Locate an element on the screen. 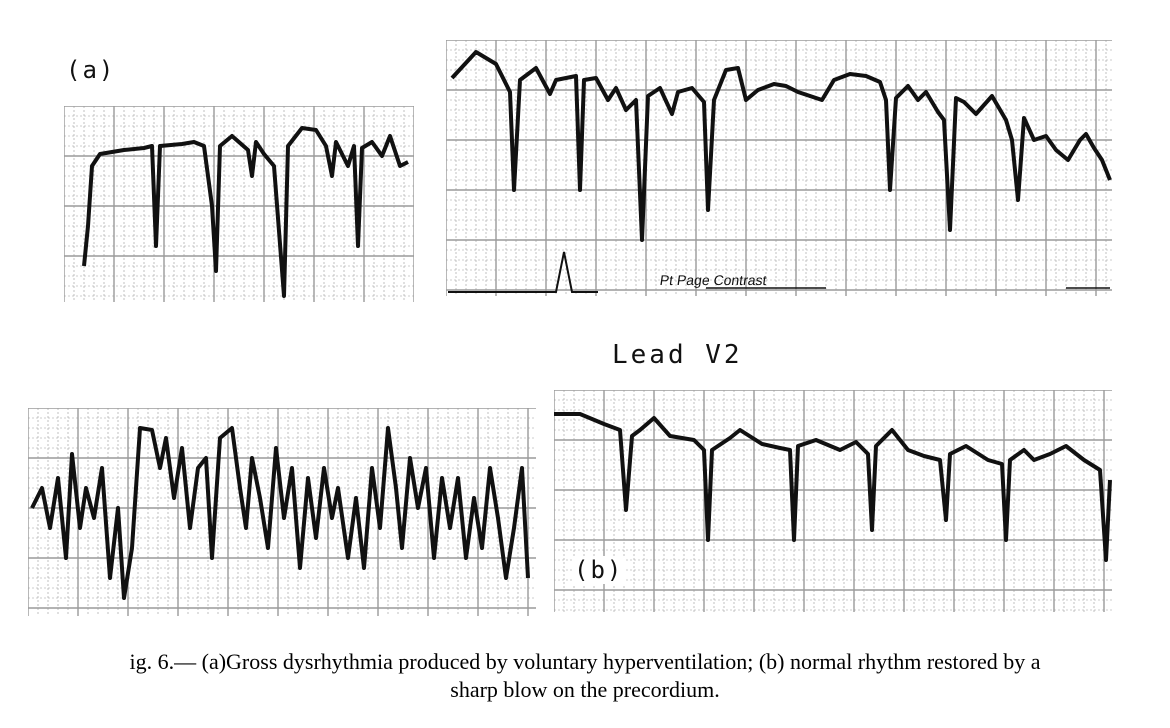 The image size is (1170, 728). annotation-text: Pt Page Contrast is located at coordinates (713, 280).